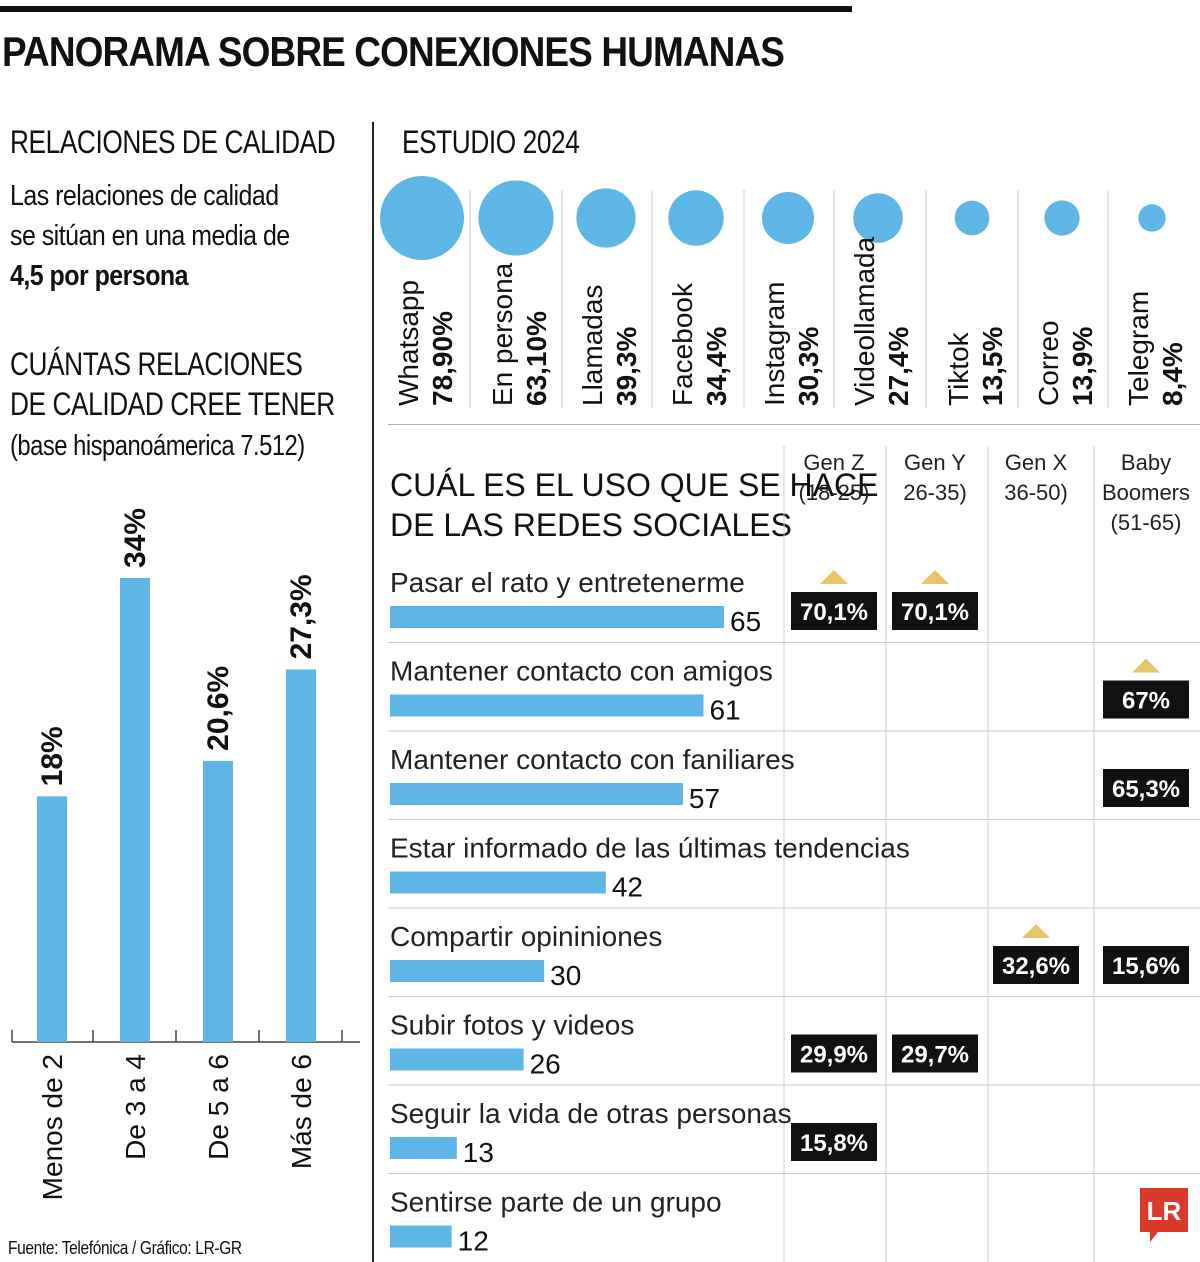  I want to click on highlight-value: 29,7%, so click(935, 1055).